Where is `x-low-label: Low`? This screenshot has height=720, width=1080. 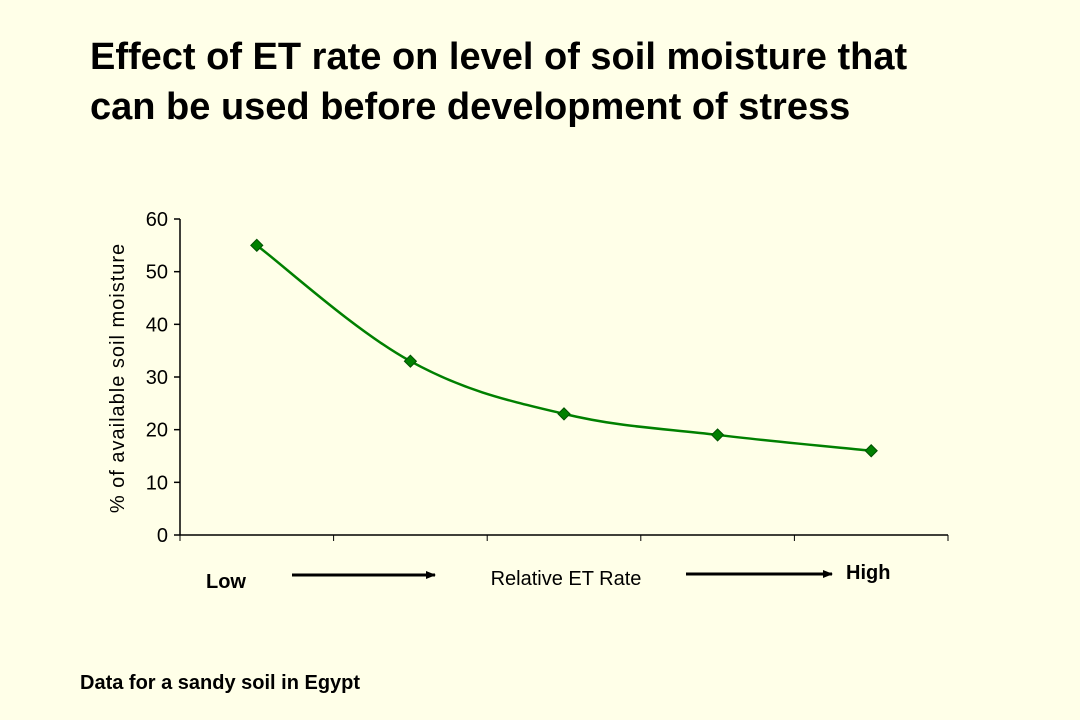 x-low-label: Low is located at coordinates (226, 582).